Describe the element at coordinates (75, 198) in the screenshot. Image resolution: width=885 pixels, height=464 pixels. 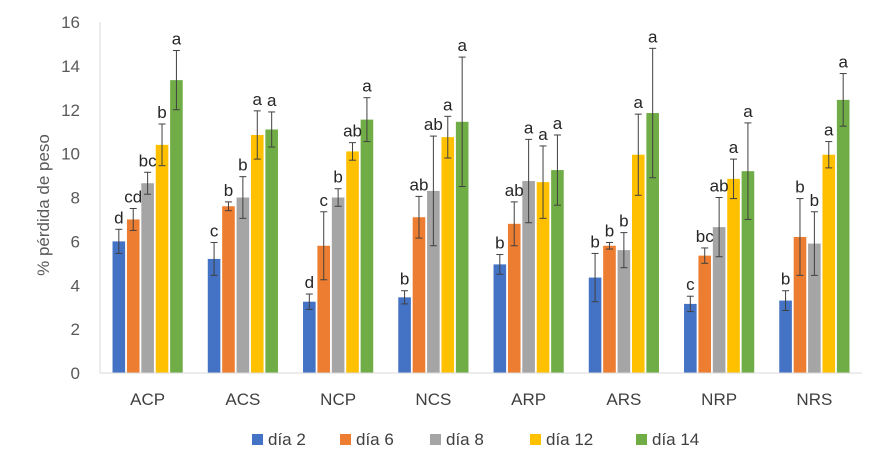
I see `y-tick-label: 8` at that location.